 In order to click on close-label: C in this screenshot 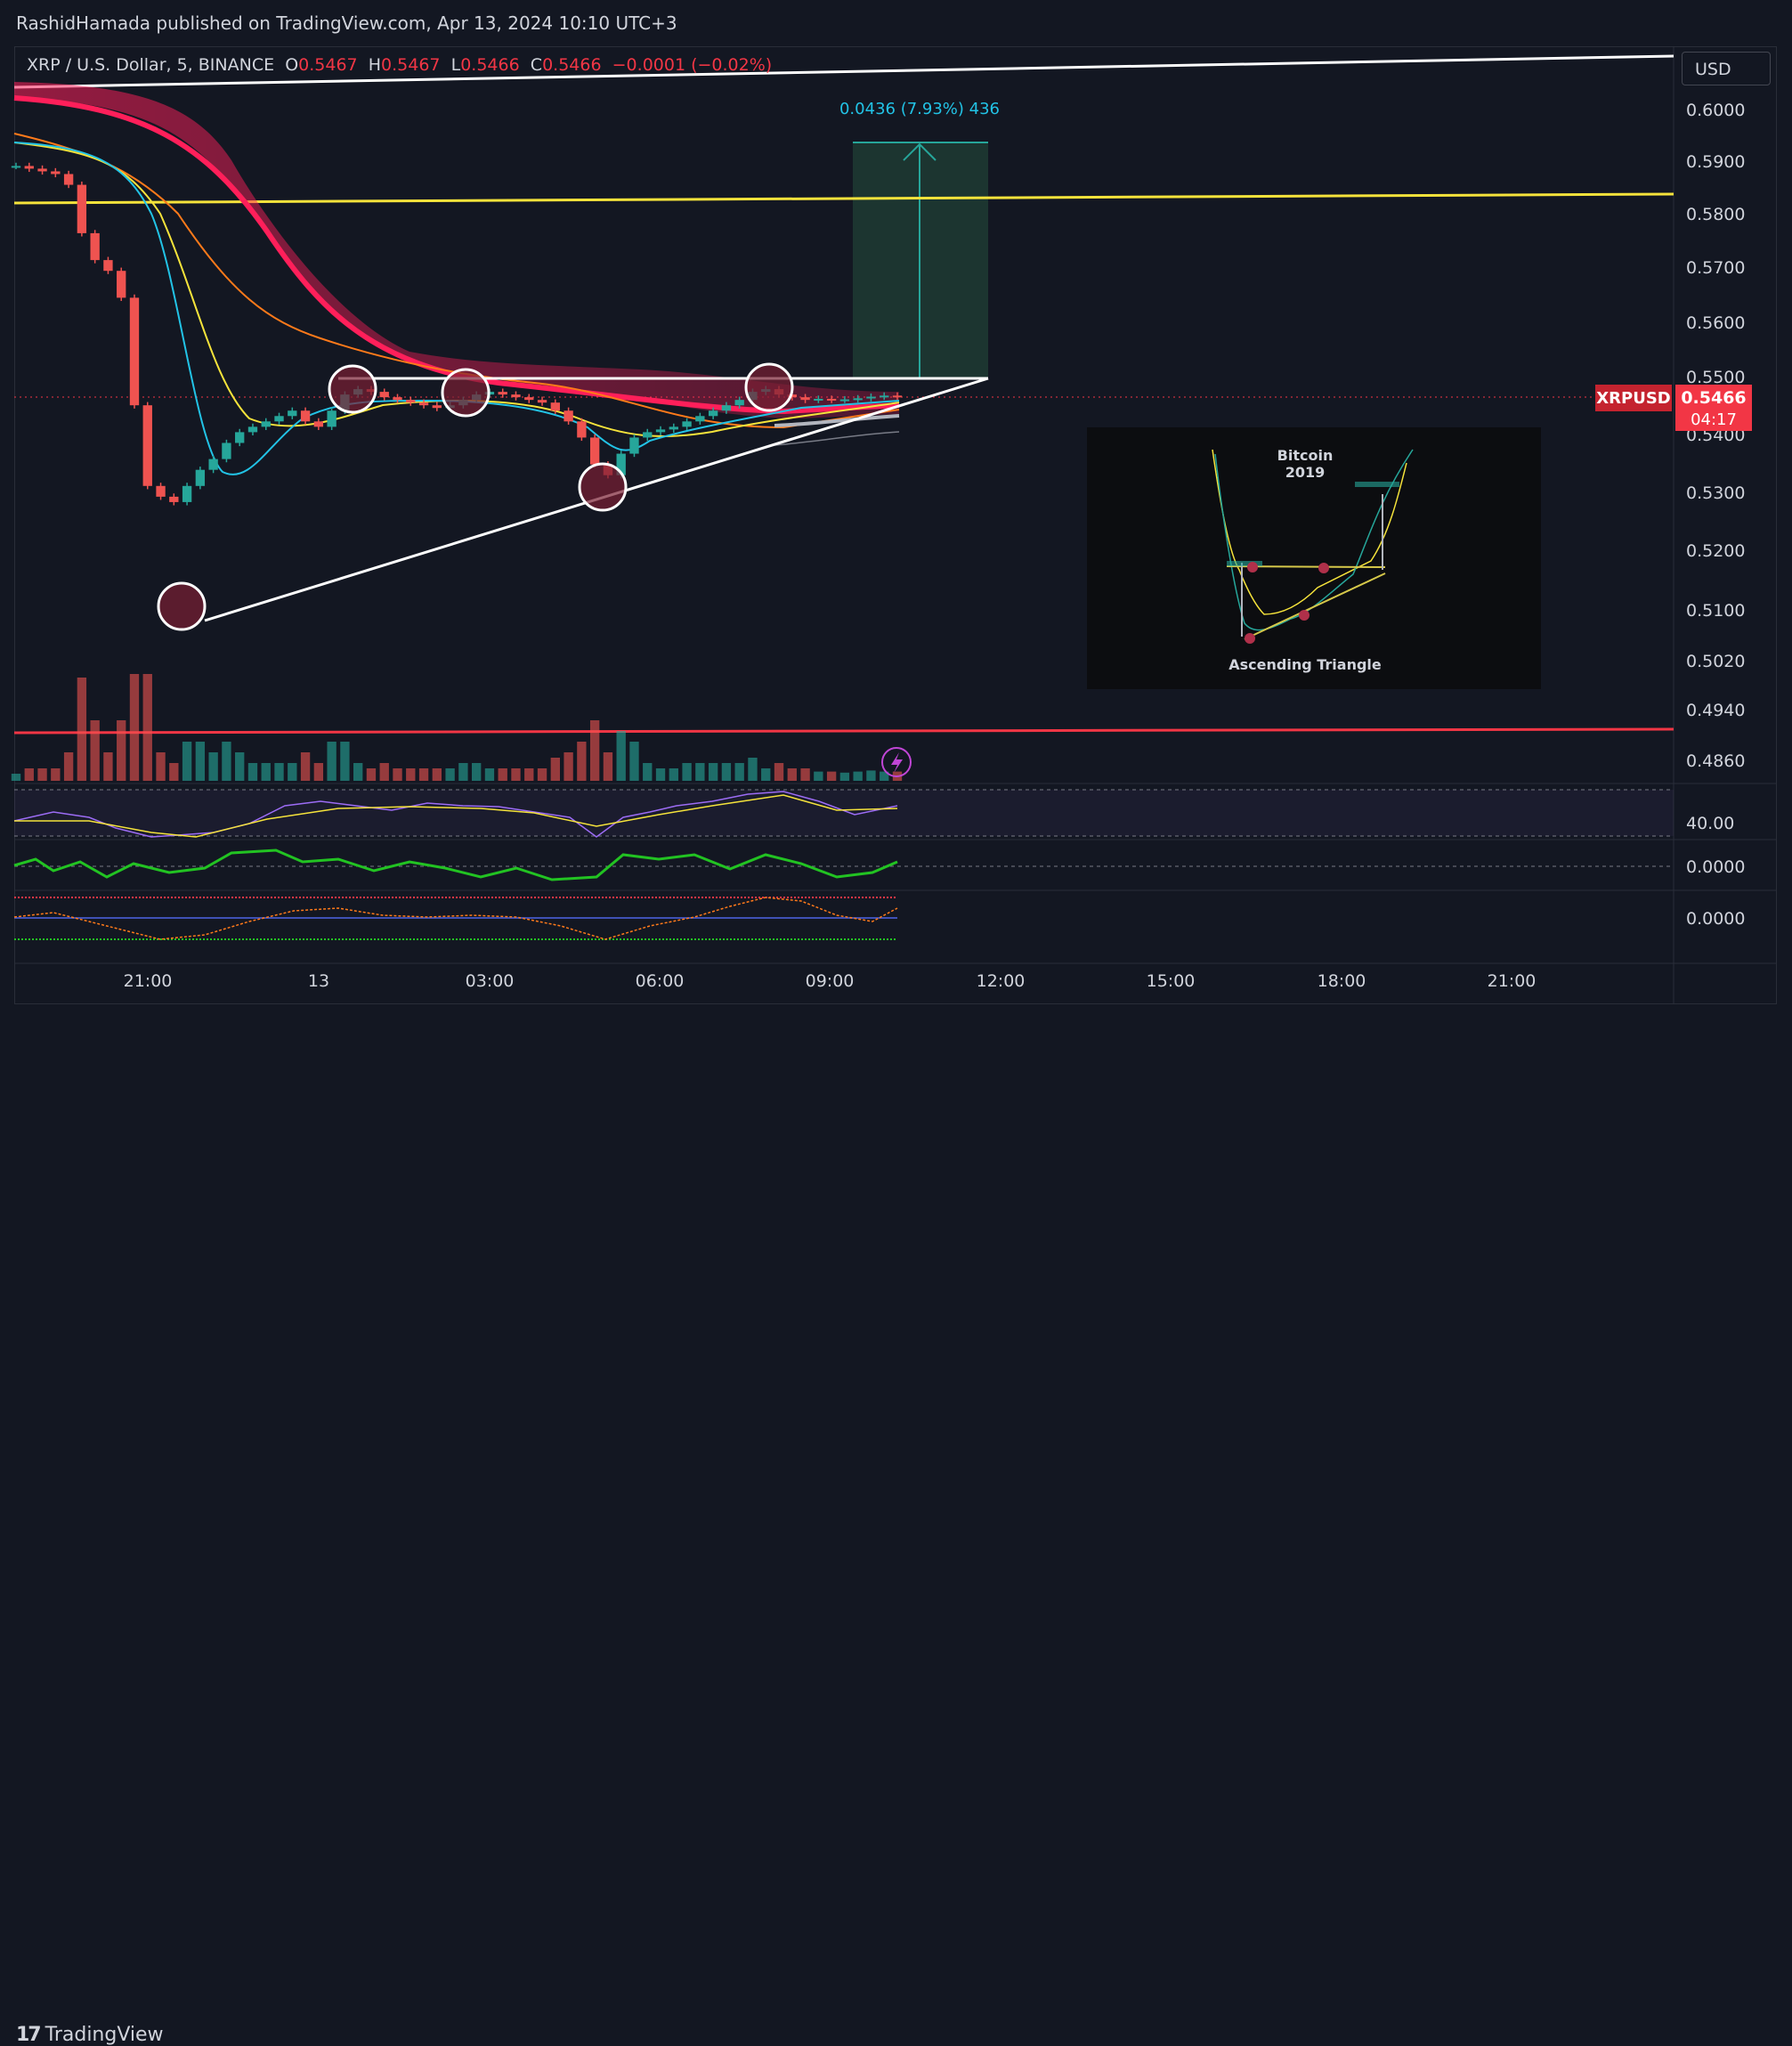, I will do `click(536, 65)`.